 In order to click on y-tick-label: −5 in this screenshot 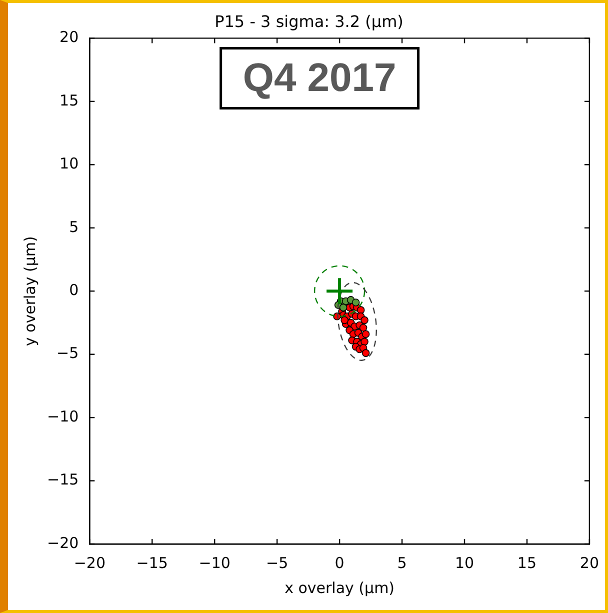, I will do `click(67, 353)`.